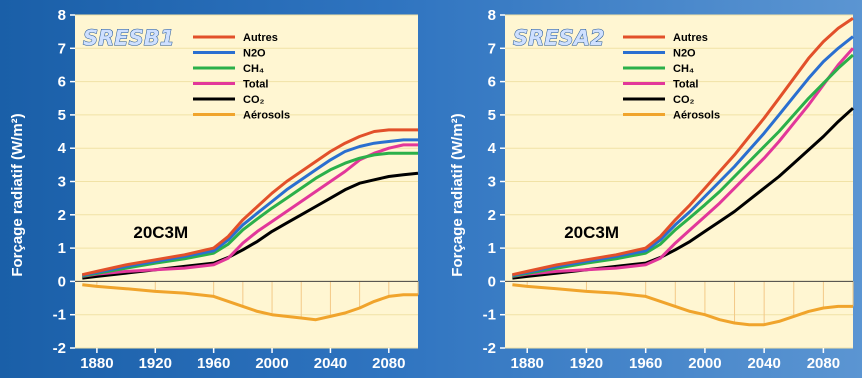 Image resolution: width=862 pixels, height=378 pixels. I want to click on scenario-title: SRESB1, so click(128, 38).